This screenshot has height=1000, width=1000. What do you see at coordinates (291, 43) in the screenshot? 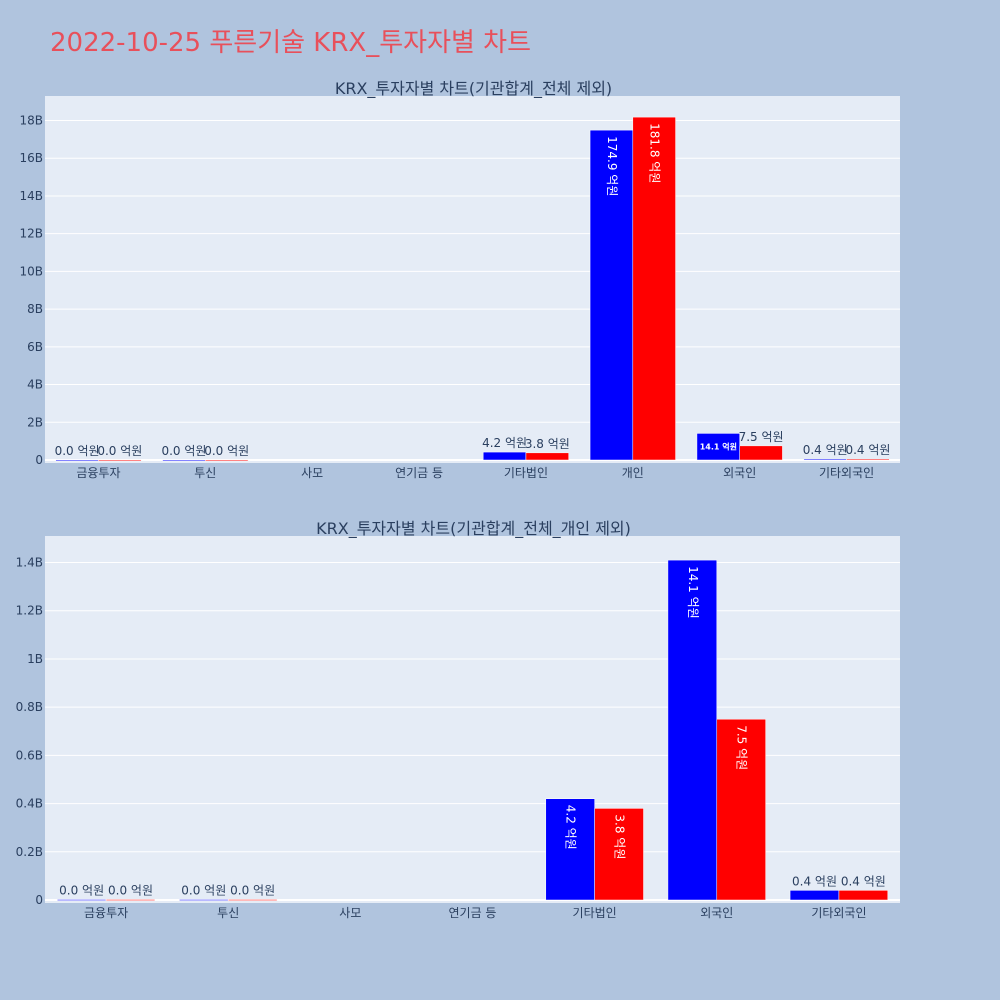
I see `page-title: 2022-10-25 푸른기술 KRX_투자자별 차트` at bounding box center [291, 43].